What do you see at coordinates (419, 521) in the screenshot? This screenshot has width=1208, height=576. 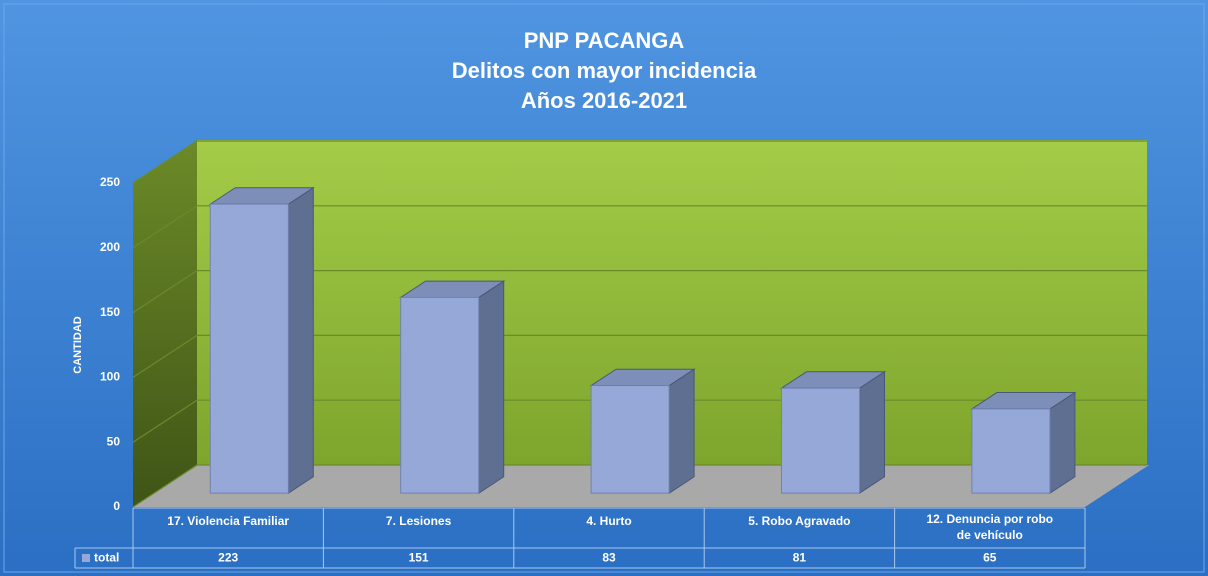 I see `x-tick-label: 7. Lesiones` at bounding box center [419, 521].